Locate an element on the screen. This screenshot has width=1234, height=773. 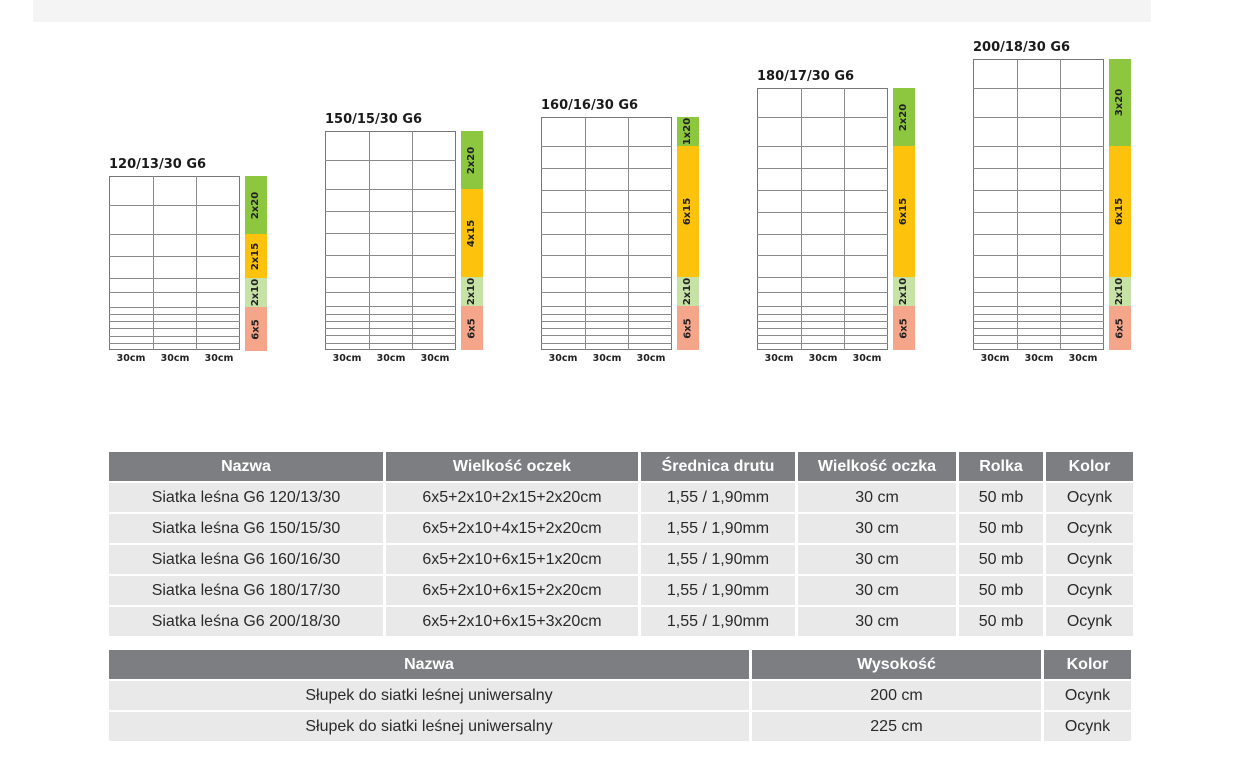
column-header: Rolka is located at coordinates (1001, 466).